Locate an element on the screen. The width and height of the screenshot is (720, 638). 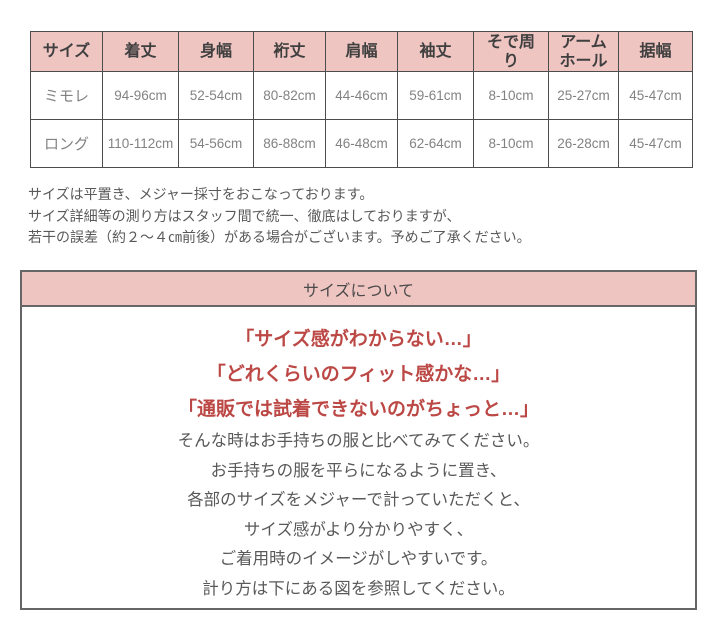
header-cell-body-width: 身幅 is located at coordinates (216, 51).